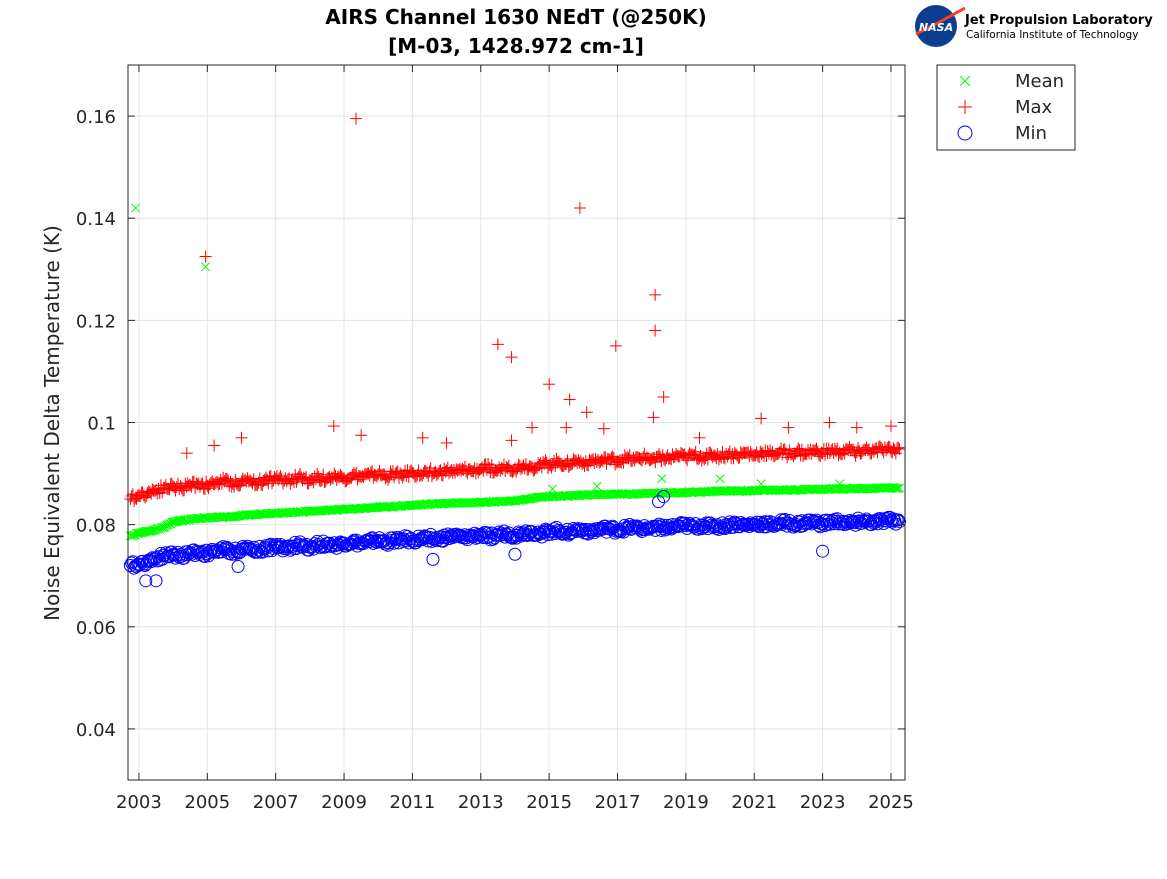  Describe the element at coordinates (823, 802) in the screenshot. I see `x-tick-label: 2023` at that location.